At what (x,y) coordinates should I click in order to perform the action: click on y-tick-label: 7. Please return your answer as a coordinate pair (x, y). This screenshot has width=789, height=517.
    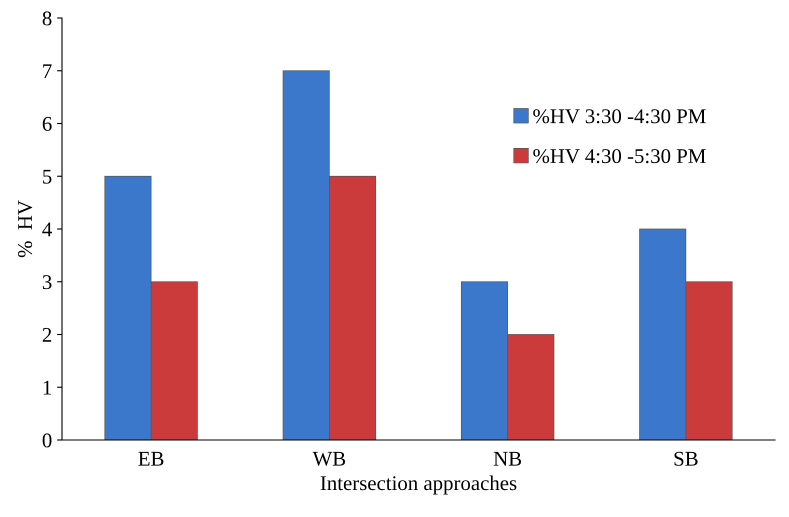
    Looking at the image, I should click on (47, 71).